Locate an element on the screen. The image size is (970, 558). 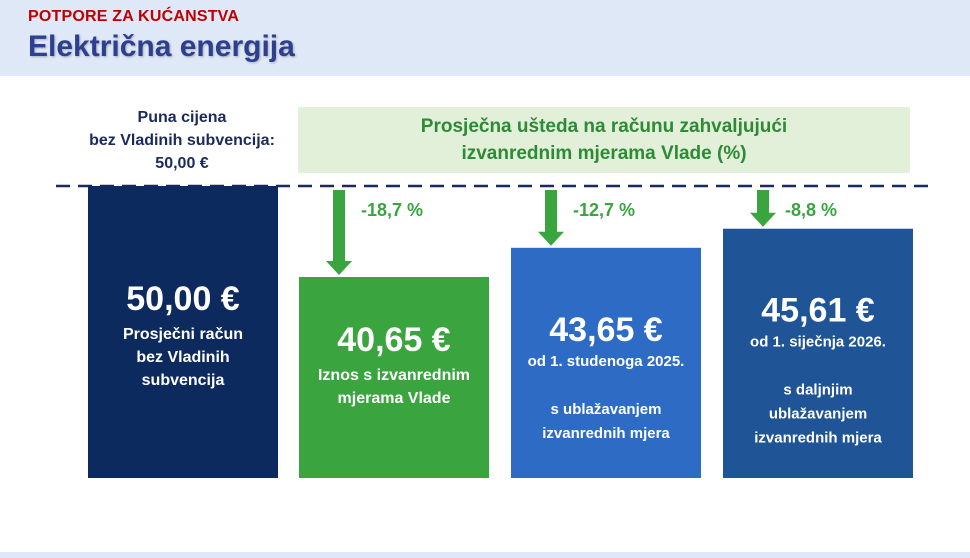
bar-caption-1-0: Iznos s izvanrednim is located at coordinates (394, 375).